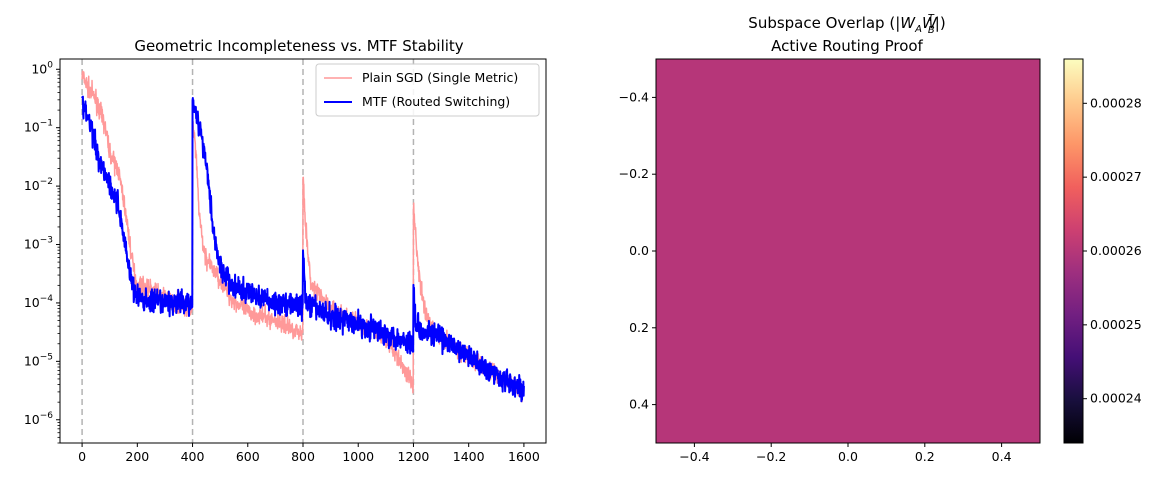 The height and width of the screenshot is (478, 1160). What do you see at coordinates (1116, 102) in the screenshot?
I see `colorbar-tick-label: 0.00028` at bounding box center [1116, 102].